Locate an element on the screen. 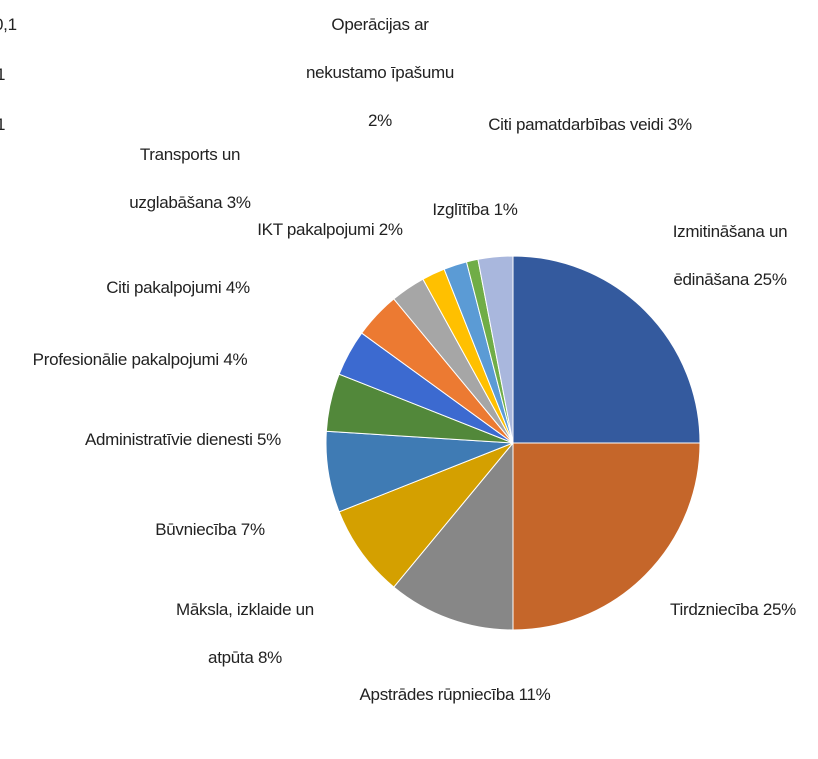 The height and width of the screenshot is (759, 818). label-text: 1% is located at coordinates (505, 209).